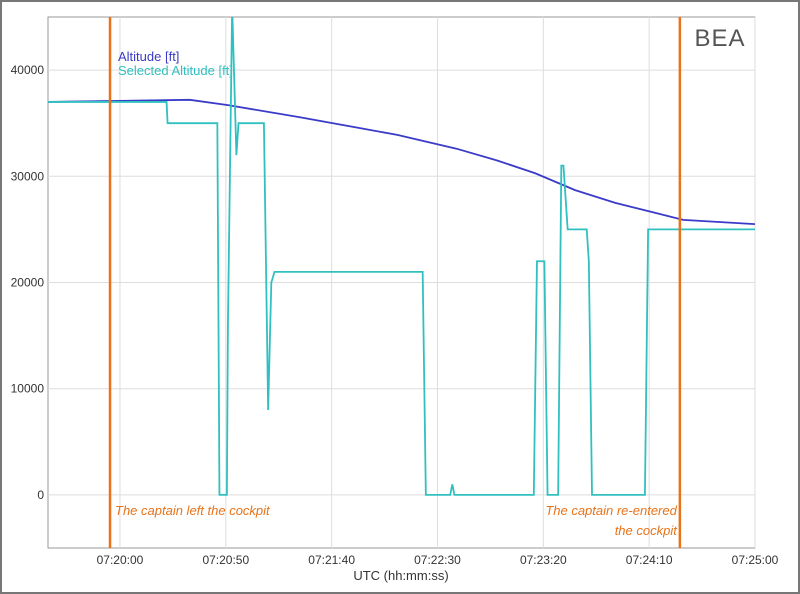 This screenshot has height=594, width=800. What do you see at coordinates (400, 575) in the screenshot?
I see `x-axis-label: UTC (hh:mm:ss)` at bounding box center [400, 575].